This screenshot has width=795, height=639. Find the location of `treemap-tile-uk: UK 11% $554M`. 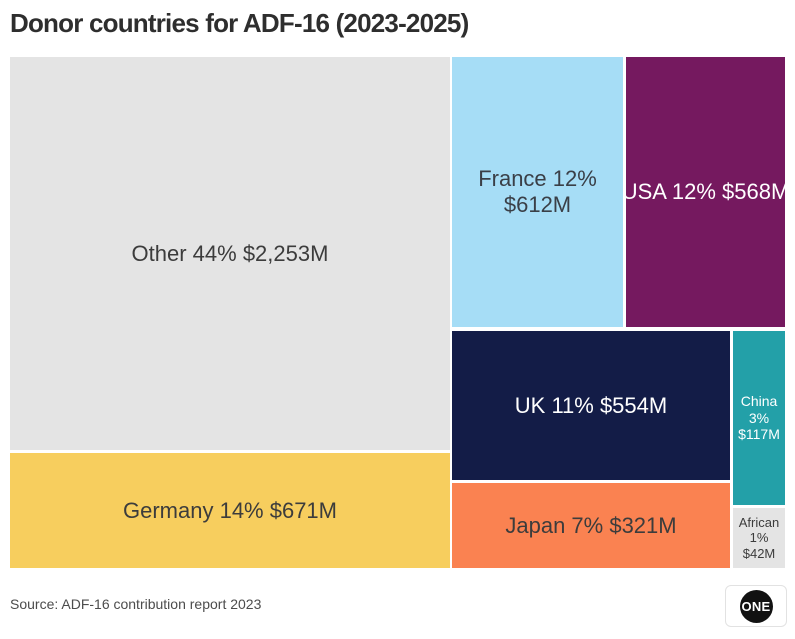

treemap-tile-uk: UK 11% $554M is located at coordinates (591, 405).